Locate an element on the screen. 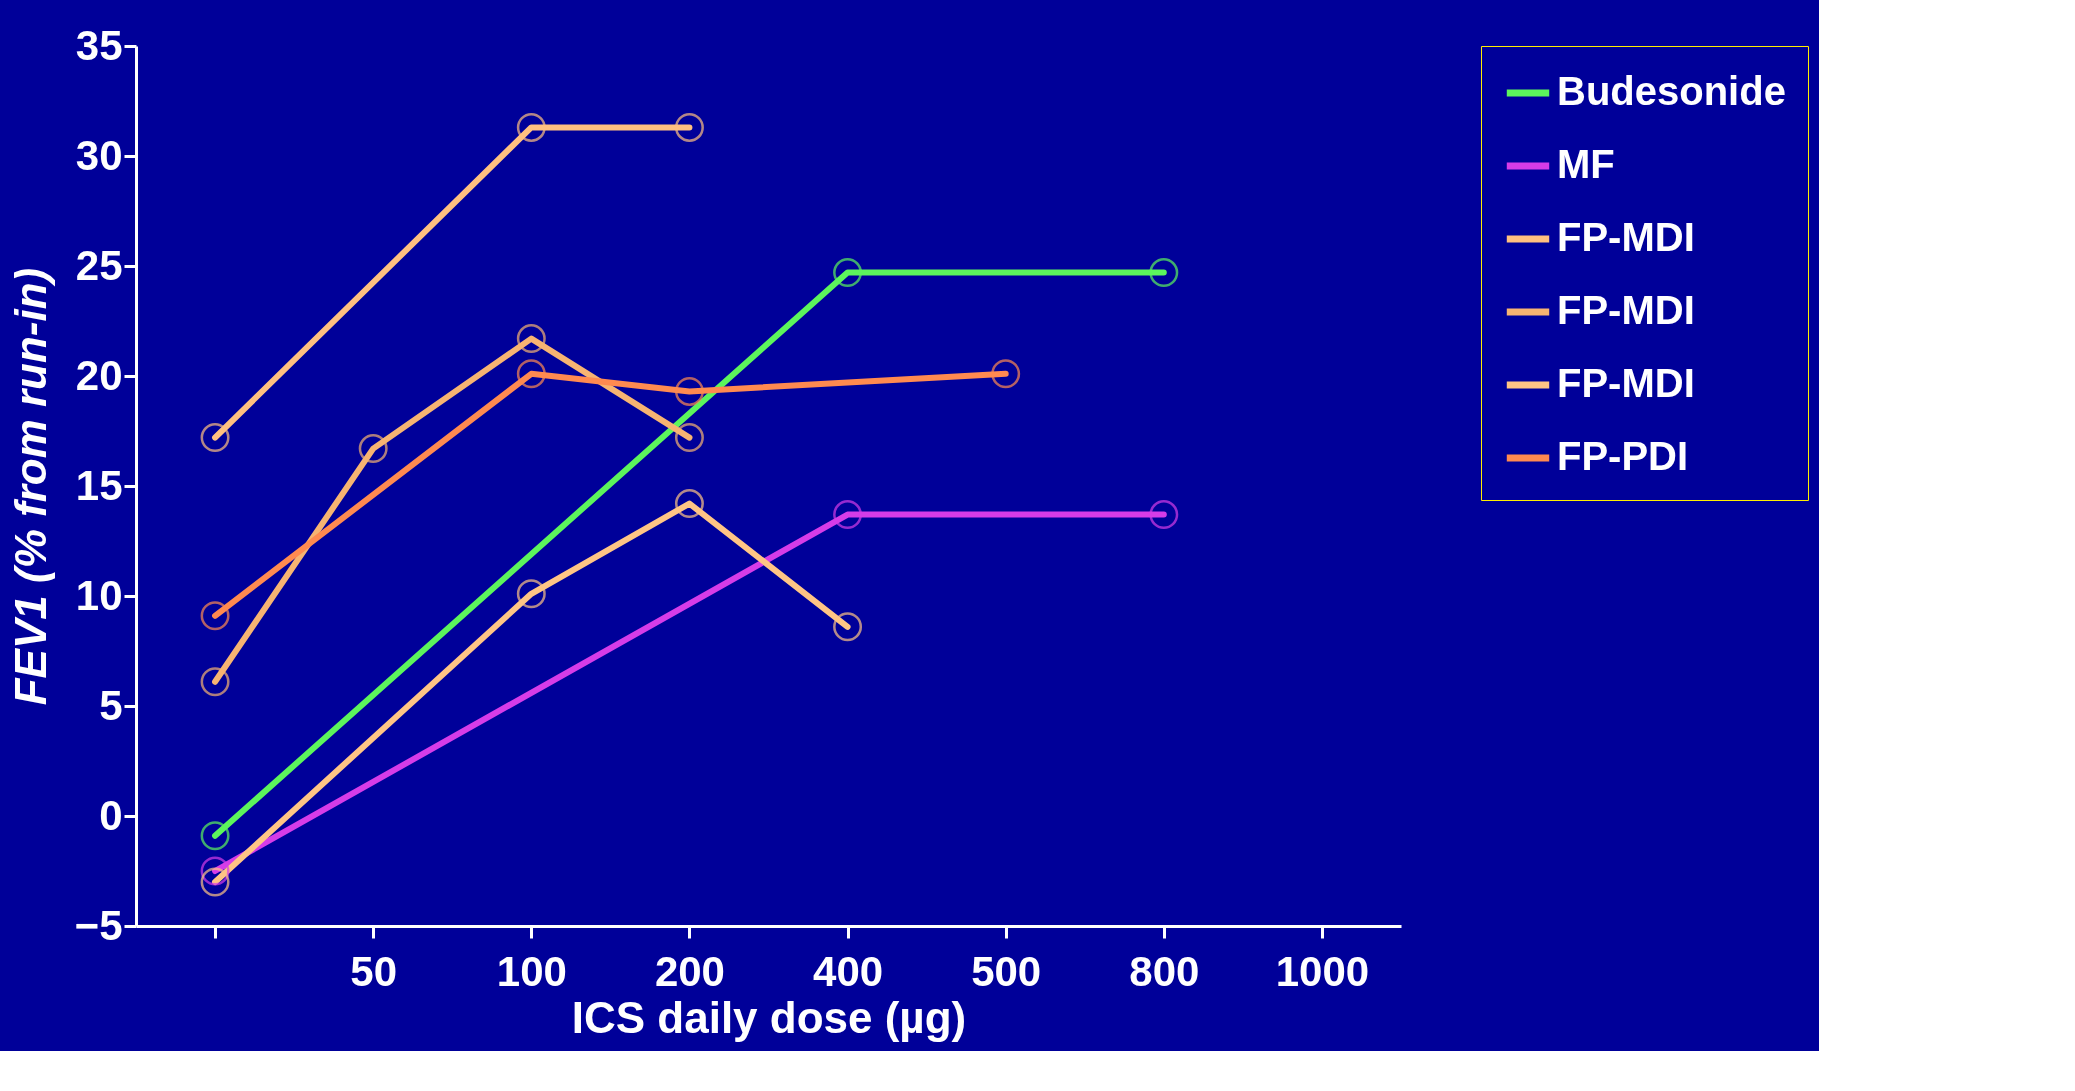  legend-label: MF is located at coordinates (1586, 164).